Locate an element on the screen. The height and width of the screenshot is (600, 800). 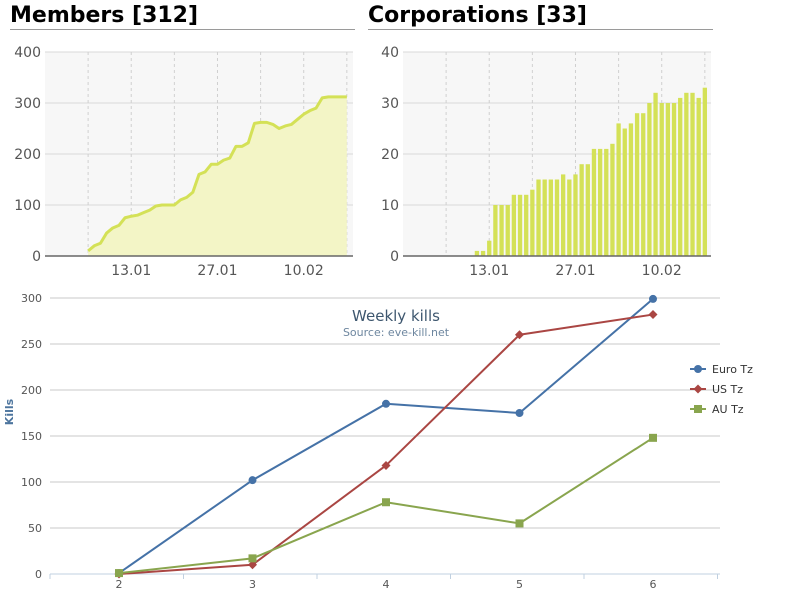
weekly-ytick-label: 200 is located at coordinates (31, 390).